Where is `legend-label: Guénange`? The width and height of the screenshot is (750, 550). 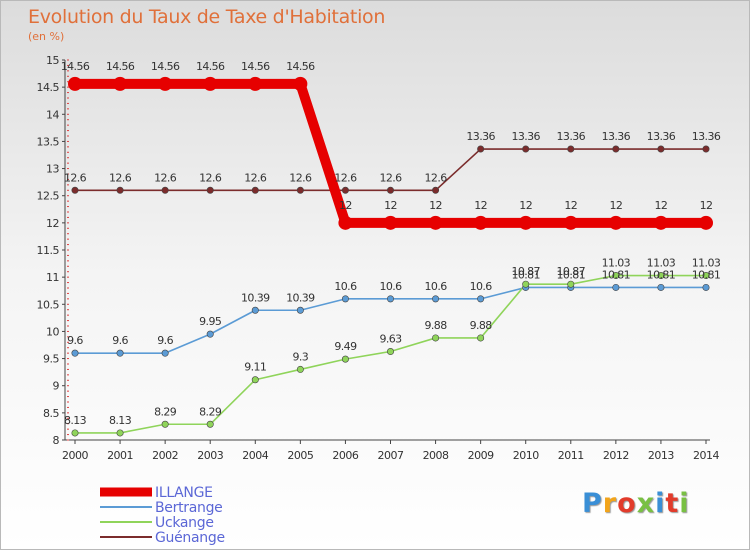 legend-label: Guénange is located at coordinates (190, 538).